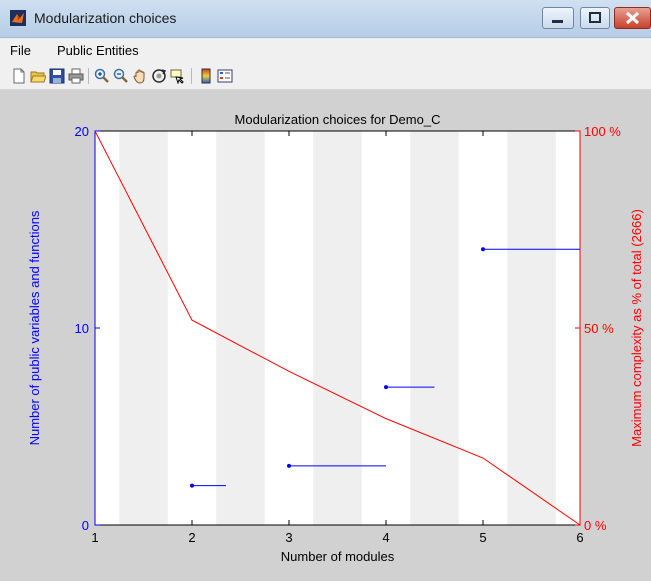 The image size is (651, 586). What do you see at coordinates (636, 328) in the screenshot?
I see `right-y-axis-label: Maximum complexity as % of total (2666)` at bounding box center [636, 328].